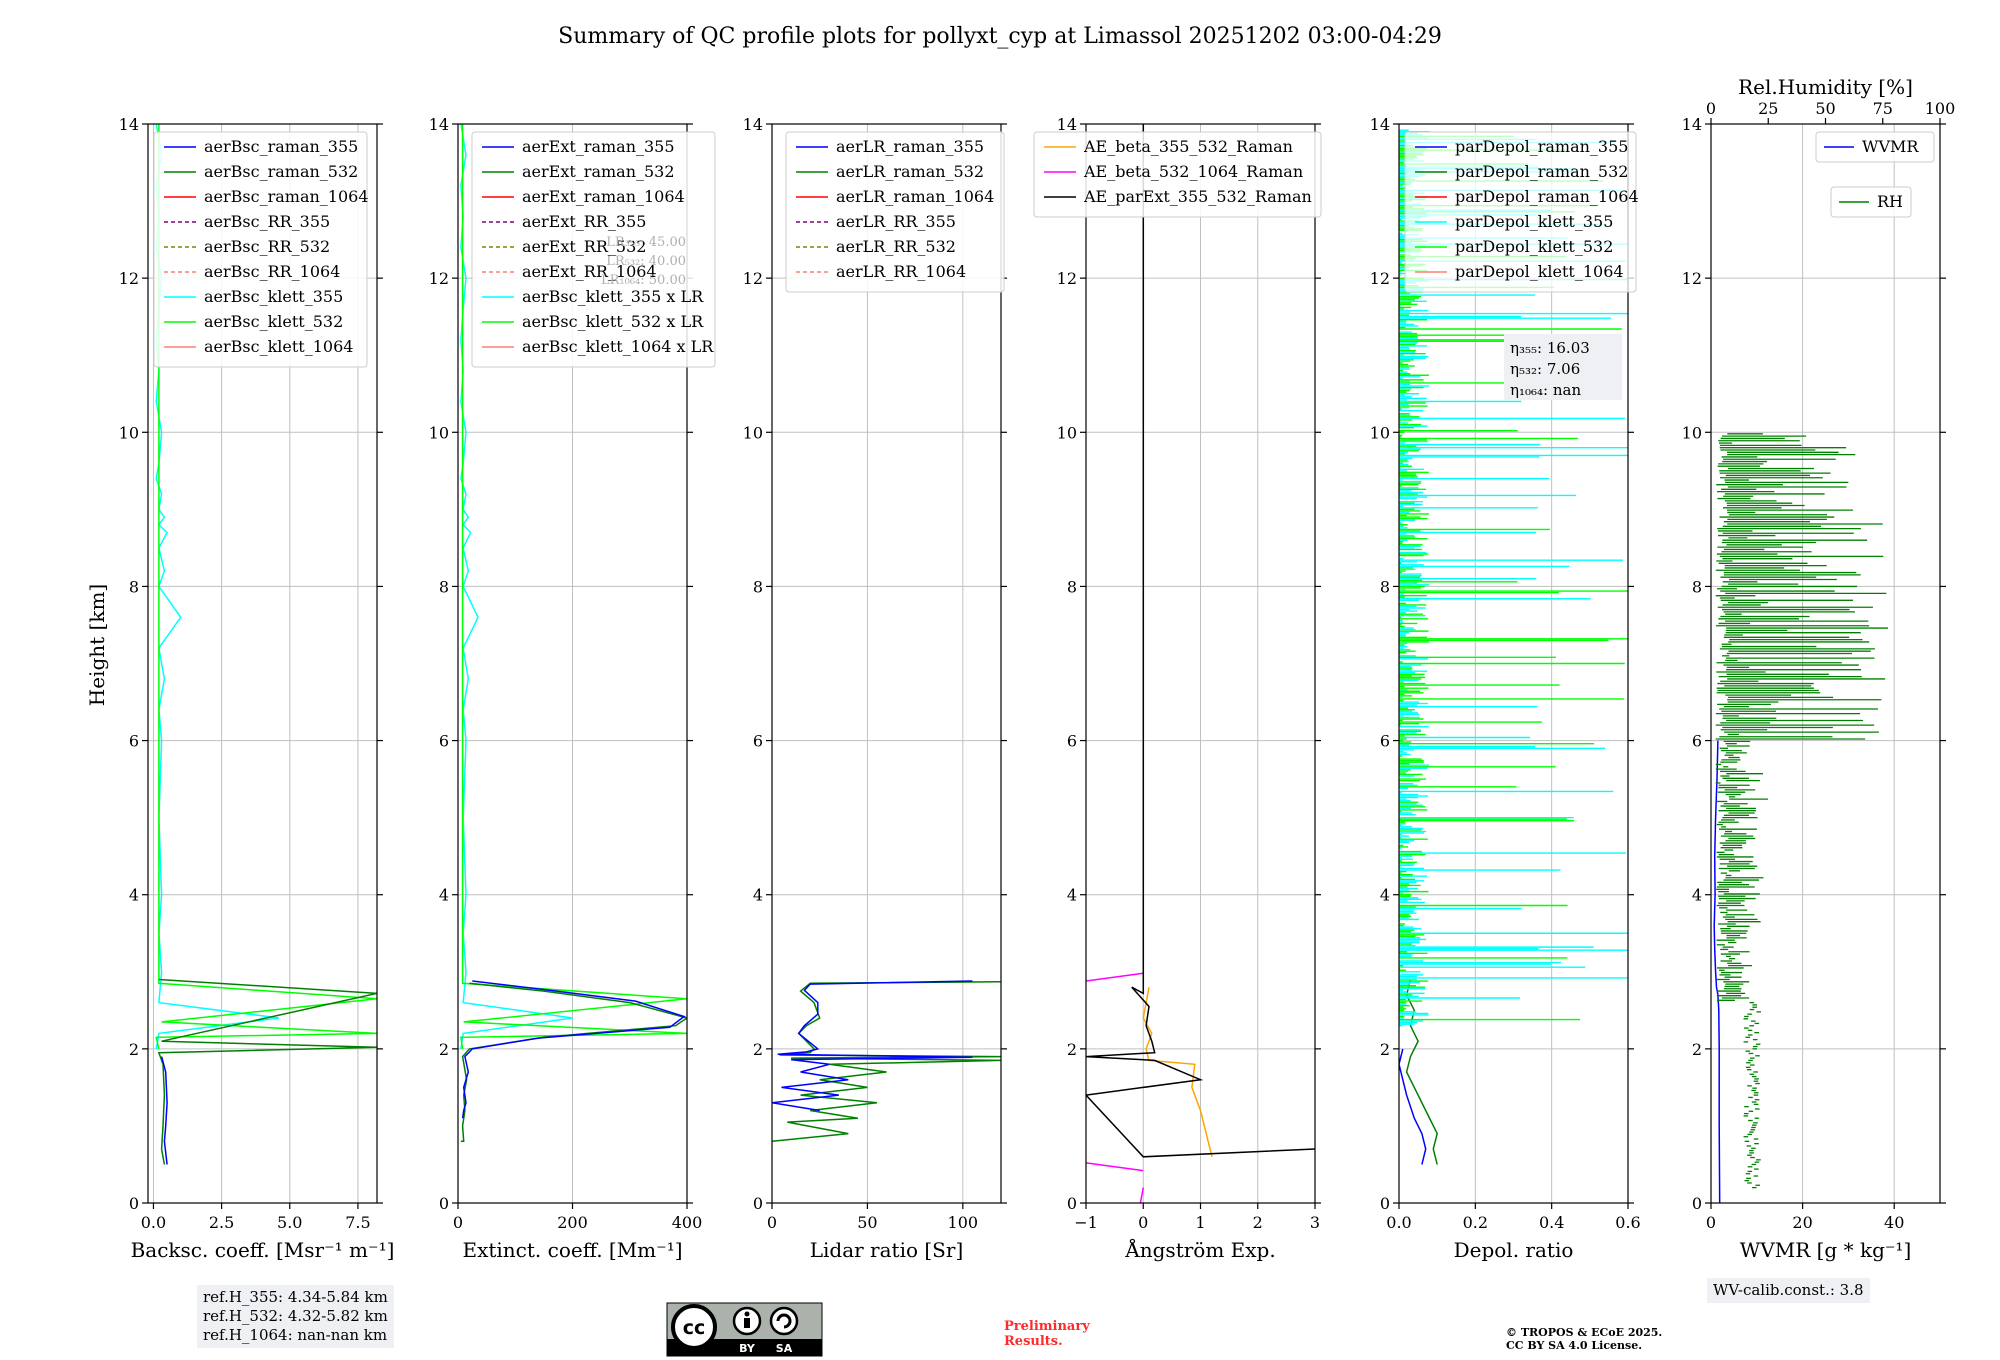  Describe the element at coordinates (646, 242) in the screenshot. I see `lidar-ratio-label: LR₃₅₅: 45.00` at that location.